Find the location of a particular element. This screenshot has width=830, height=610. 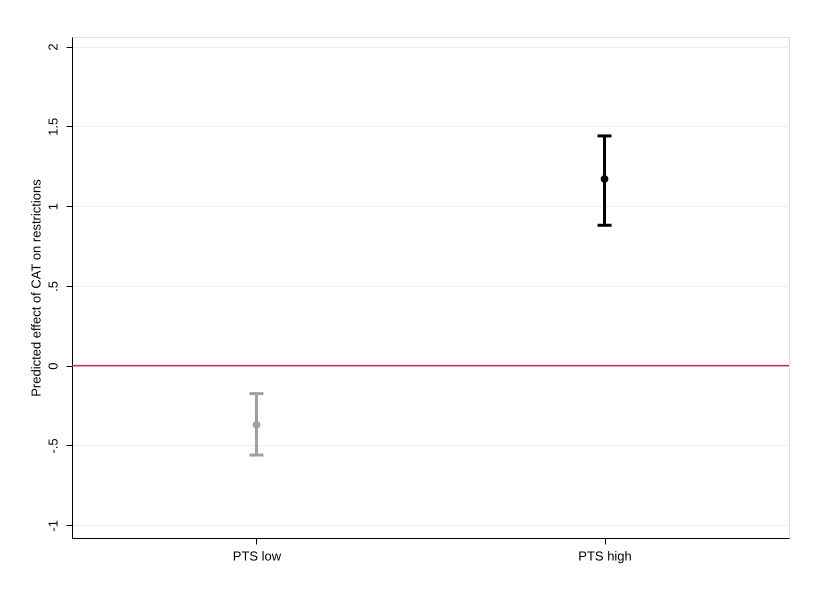

y-axis-title: Predicted effect of CAT on restrictions is located at coordinates (36, 287).